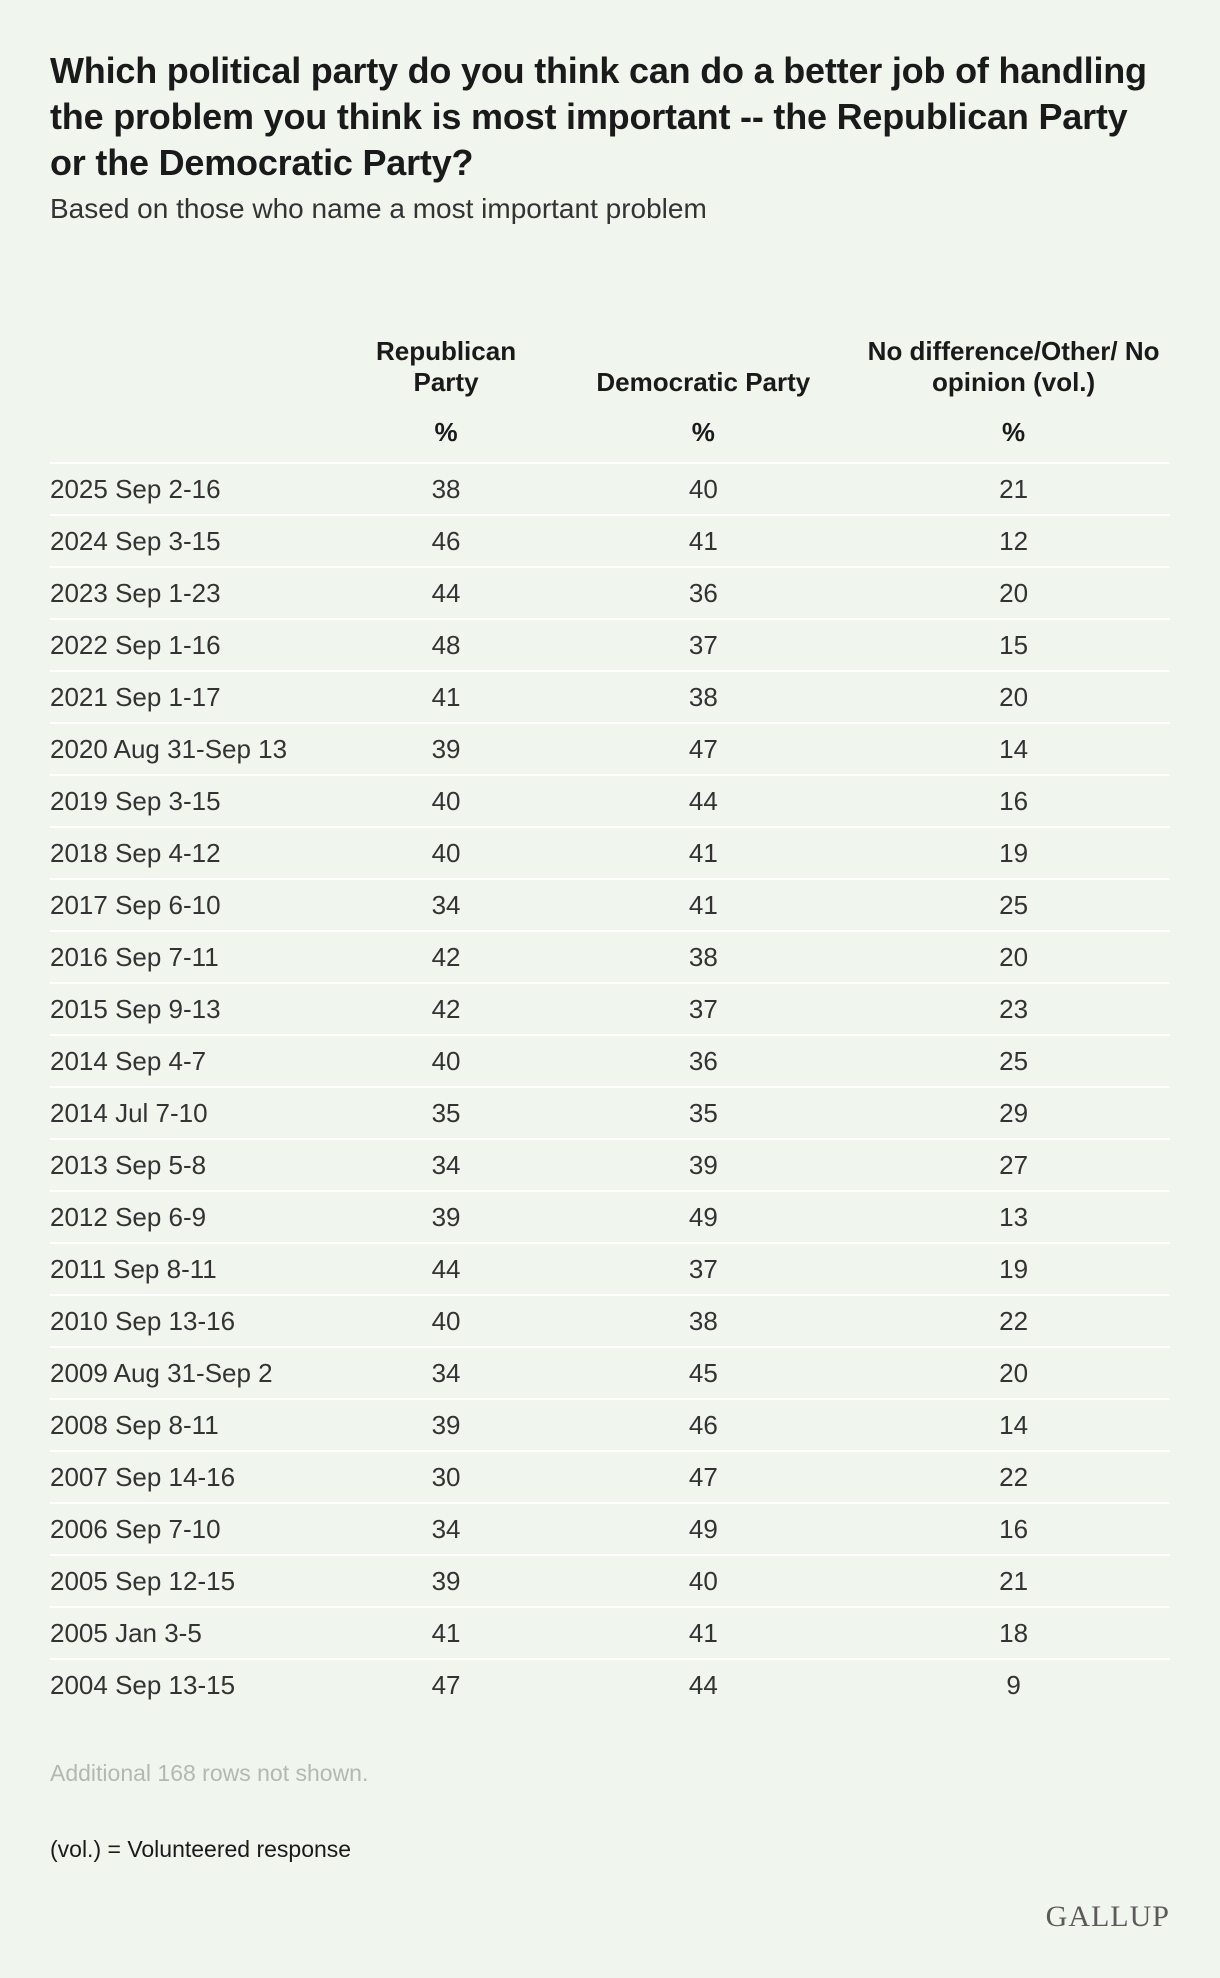  Describe the element at coordinates (1013, 366) in the screenshot. I see `column-header-no-difference: No difference/Other/ No opinion (vol.)` at that location.